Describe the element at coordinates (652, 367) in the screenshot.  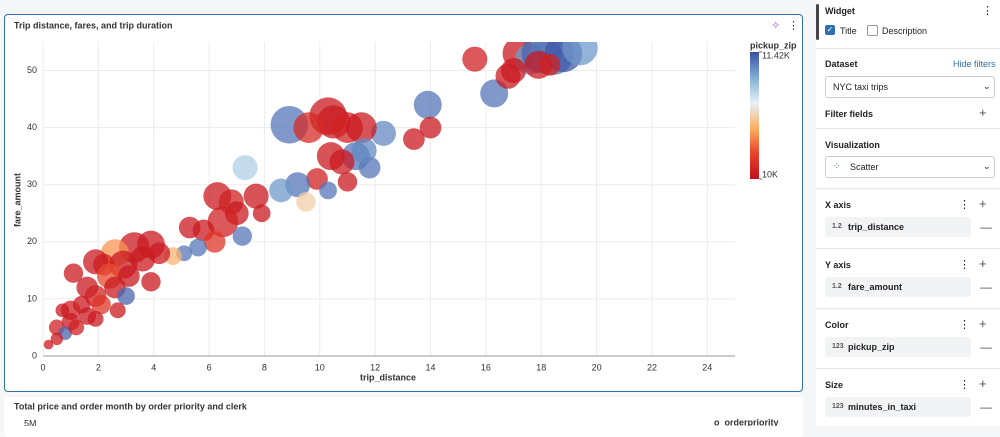
I see `x-tick-label: 22` at that location.